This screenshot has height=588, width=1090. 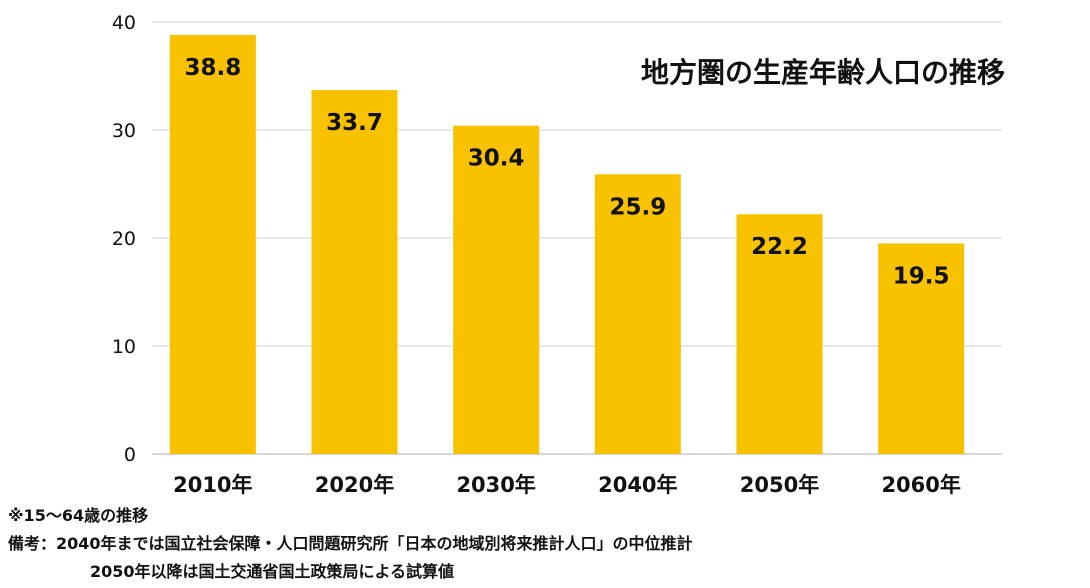 I want to click on data-label: 30.4, so click(x=496, y=159).